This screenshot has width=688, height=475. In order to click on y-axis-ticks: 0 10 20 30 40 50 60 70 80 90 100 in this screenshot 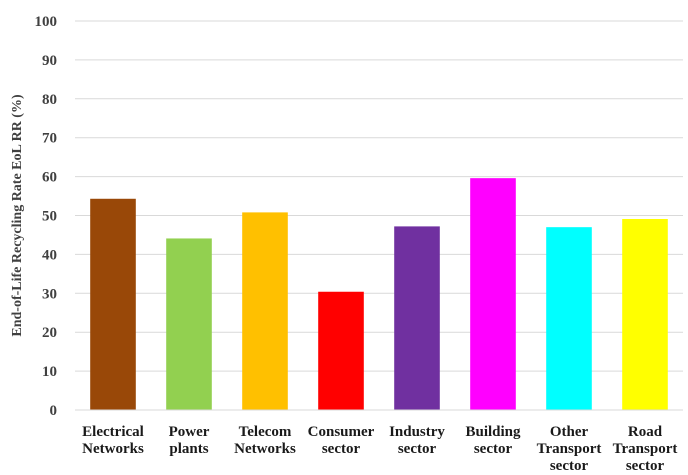, I will do `click(46, 216)`.